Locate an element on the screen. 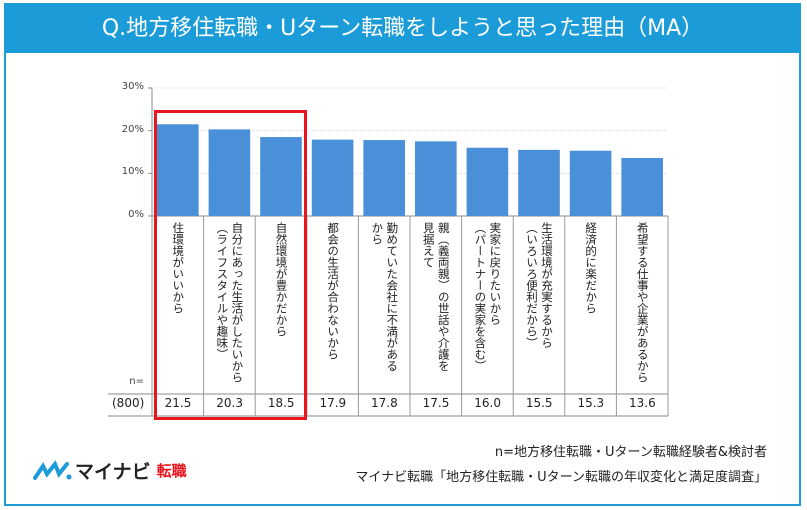 This screenshot has height=510, width=807. value-label: 15.5 is located at coordinates (539, 403).